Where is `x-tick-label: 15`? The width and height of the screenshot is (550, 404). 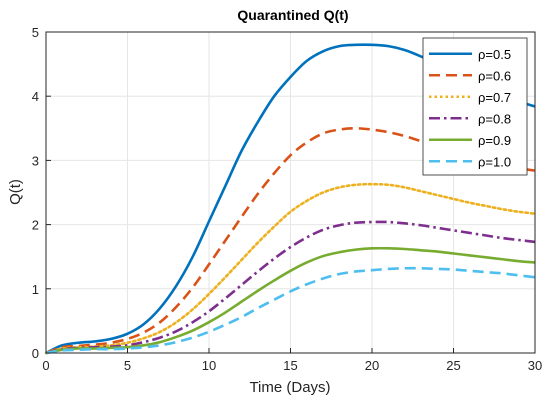
x-tick-label: 15 is located at coordinates (290, 365).